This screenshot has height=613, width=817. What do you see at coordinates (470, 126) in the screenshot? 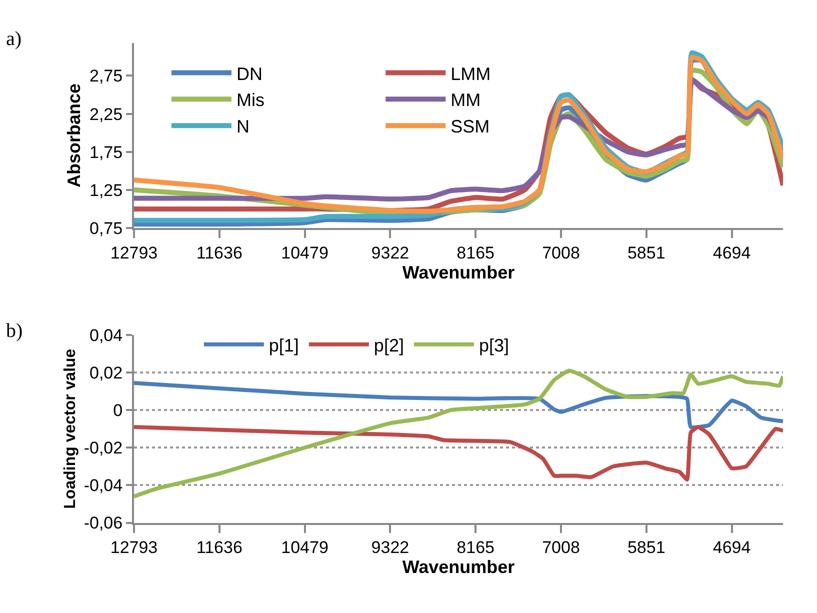
I see `legend-label: SSM` at bounding box center [470, 126].